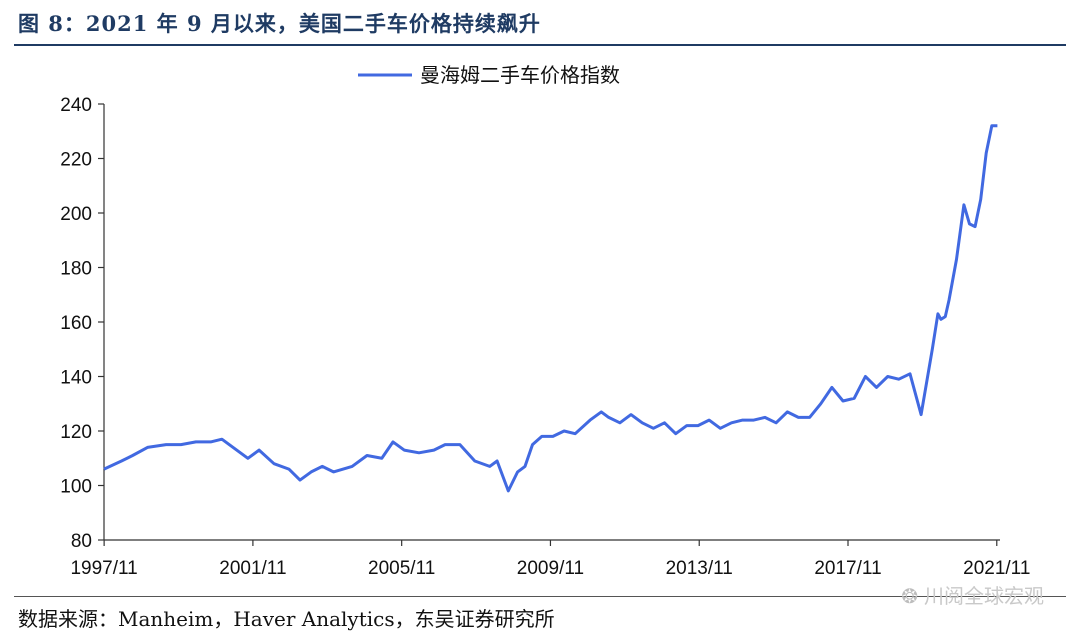 Image resolution: width=1080 pixels, height=641 pixels. Describe the element at coordinates (996, 568) in the screenshot. I see `x-tick-label: 2021/11` at that location.